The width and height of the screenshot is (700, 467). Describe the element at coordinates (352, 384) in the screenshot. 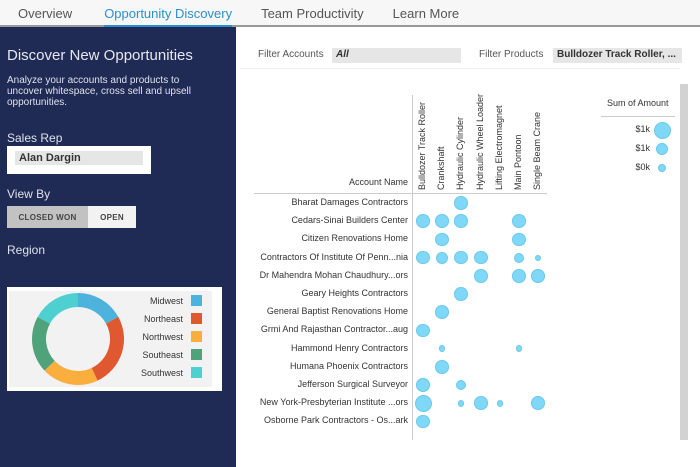

I see `row-label: Jefferson Surgical Surveyor` at that location.